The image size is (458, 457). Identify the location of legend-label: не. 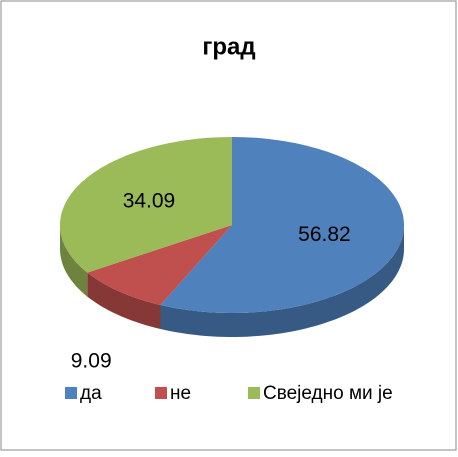
(180, 393).